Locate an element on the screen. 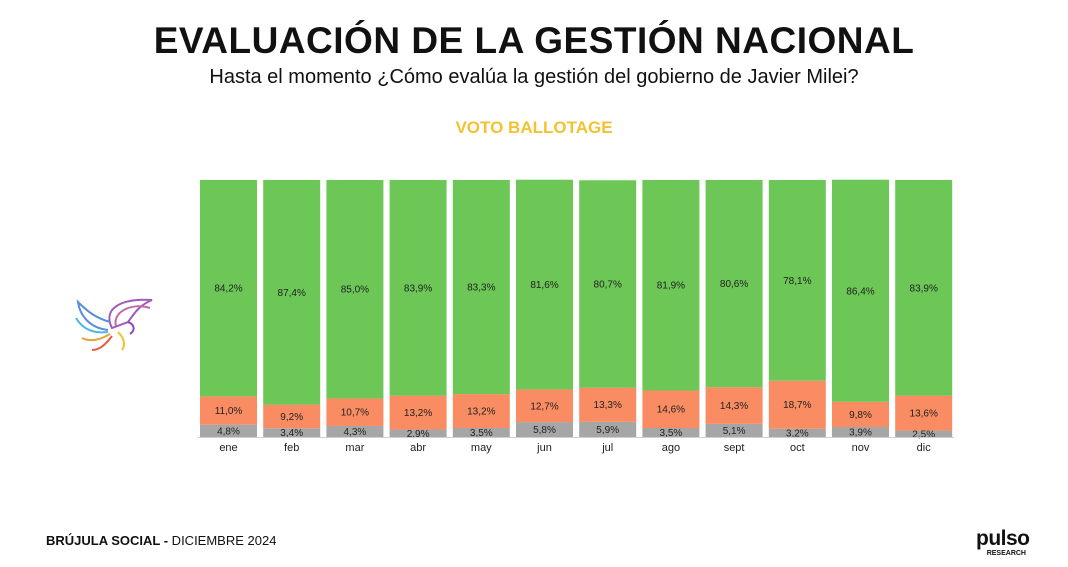  bar-segment-green-abr is located at coordinates (418, 288).